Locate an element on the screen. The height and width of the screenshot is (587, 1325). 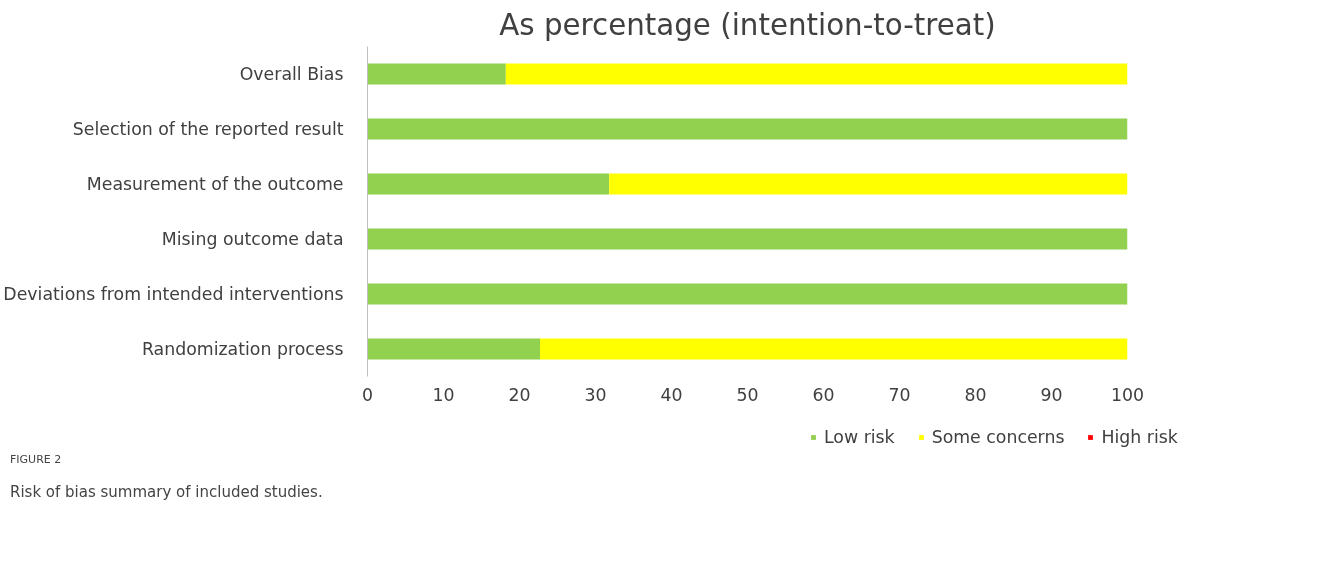
legend-label: High risk is located at coordinates (1139, 437).